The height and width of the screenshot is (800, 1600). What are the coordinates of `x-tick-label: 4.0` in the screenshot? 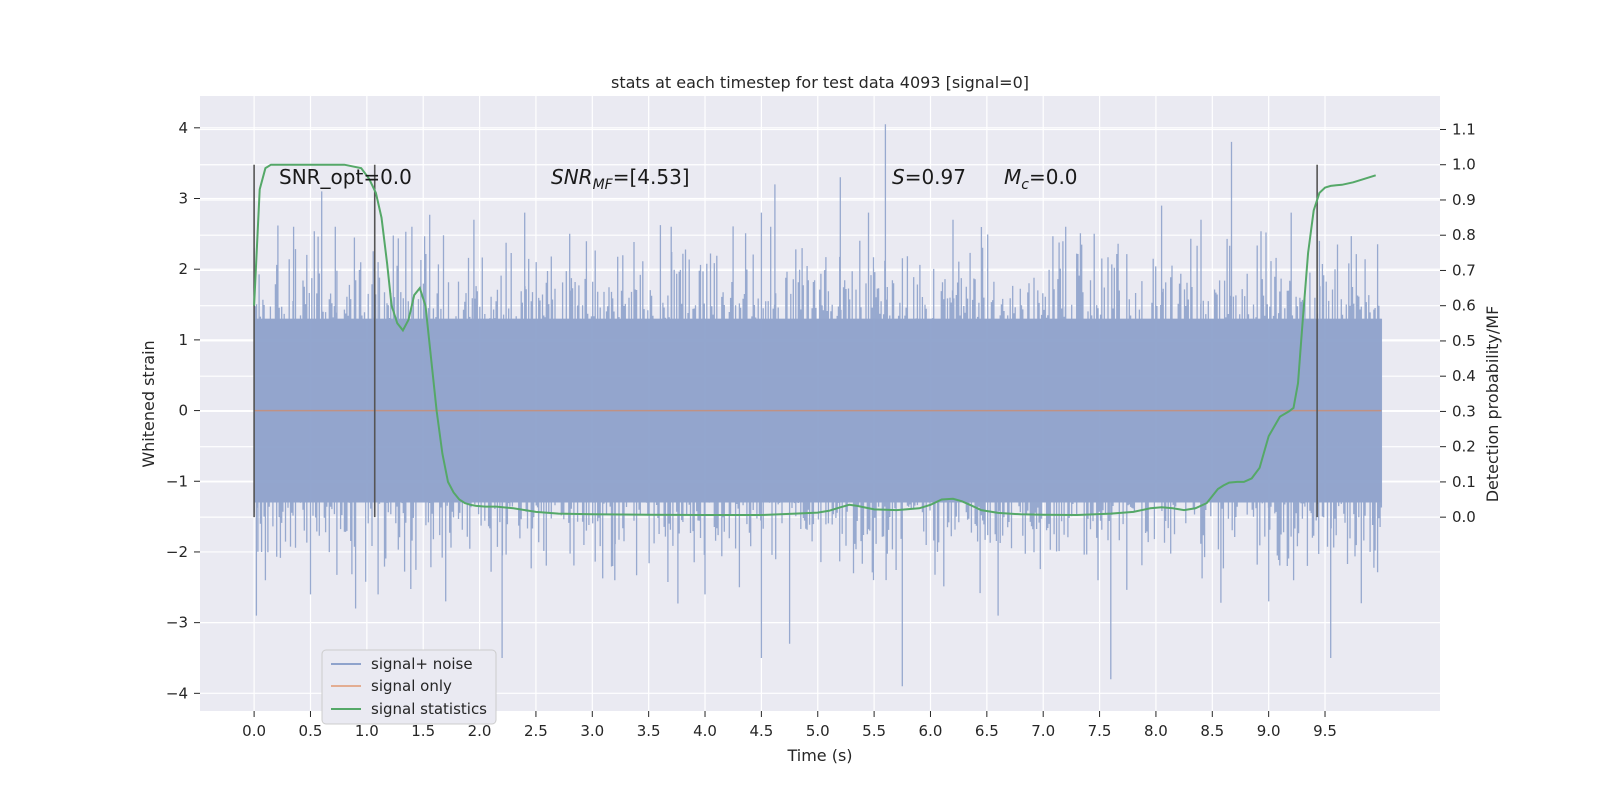 It's located at (705, 731).